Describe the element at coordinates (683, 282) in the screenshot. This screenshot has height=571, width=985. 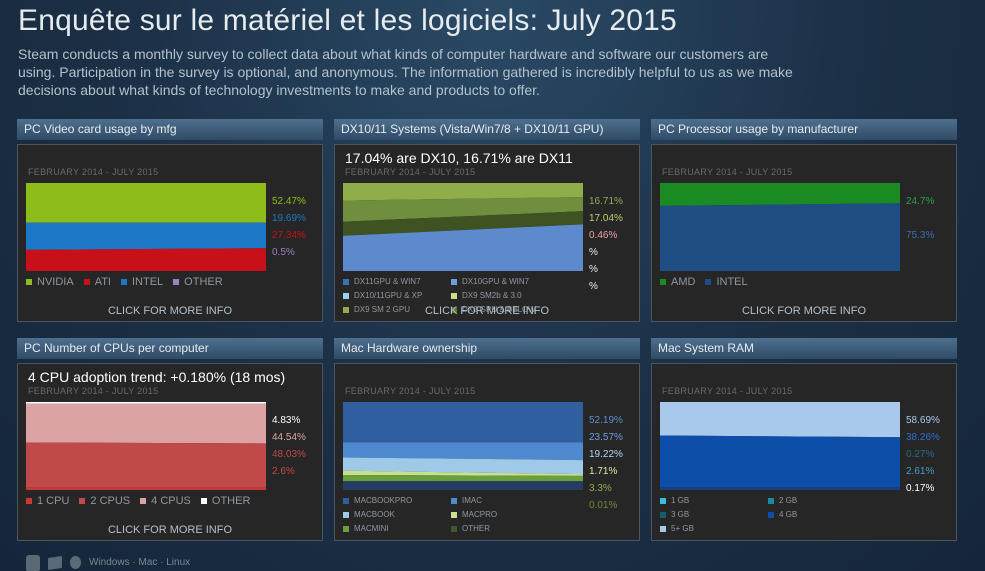
I see `legend-label: AMD` at that location.